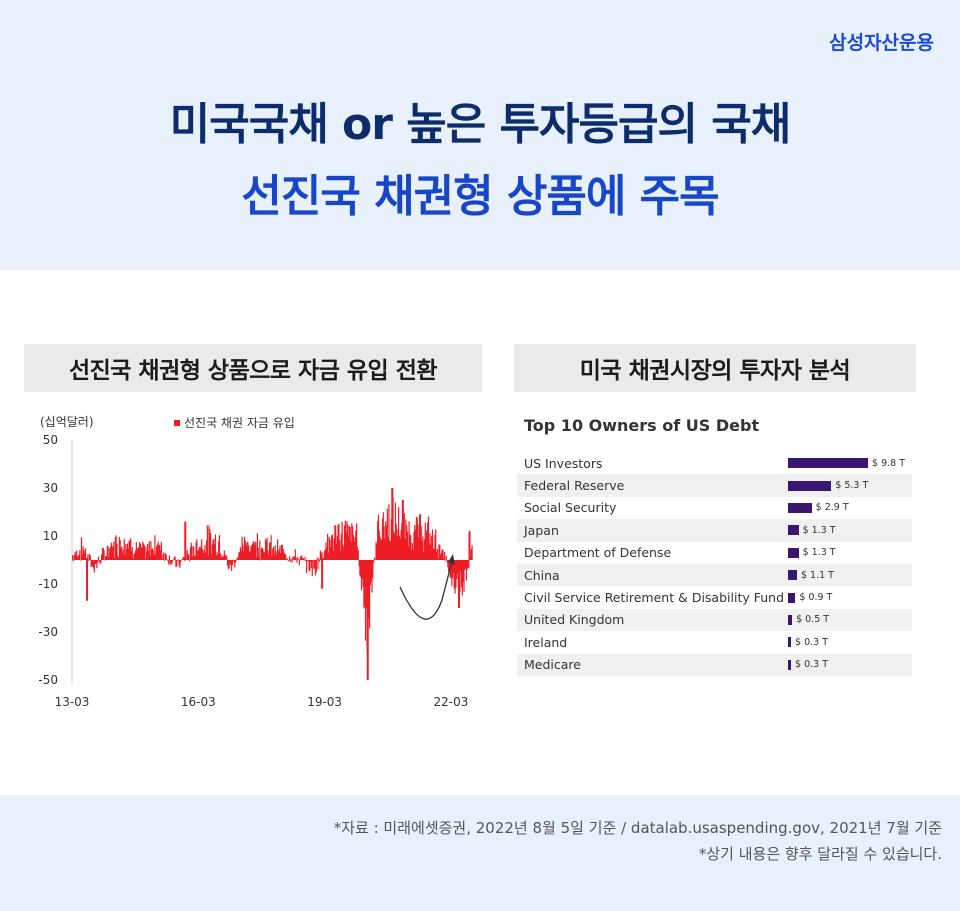 Image resolution: width=960 pixels, height=911 pixels. Describe the element at coordinates (72, 702) in the screenshot. I see `x-tick-label: 13-03` at that location.